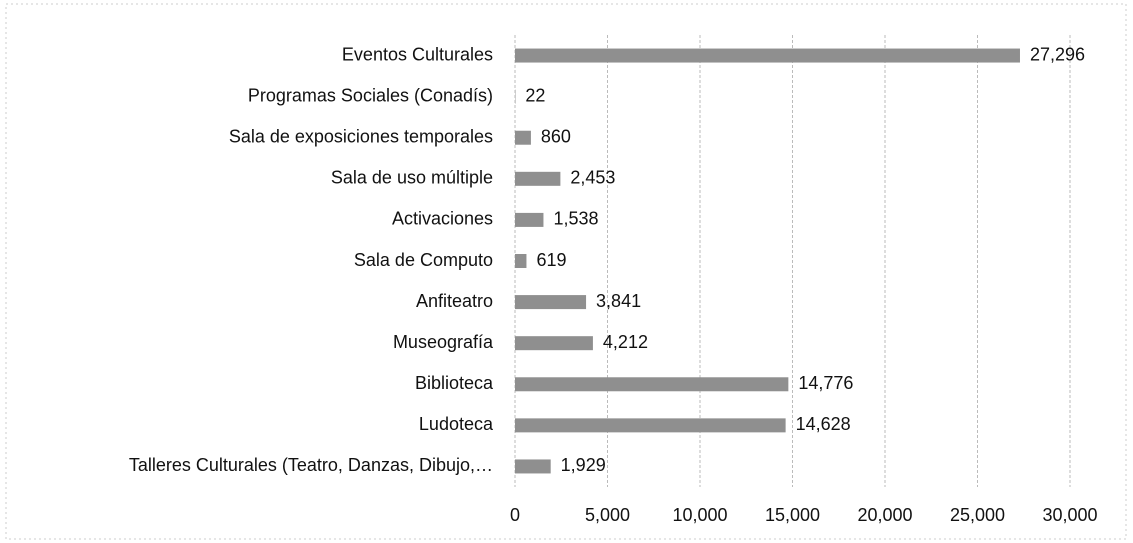 Image resolution: width=1133 pixels, height=543 pixels. I want to click on data-label: 1,538, so click(575, 219).